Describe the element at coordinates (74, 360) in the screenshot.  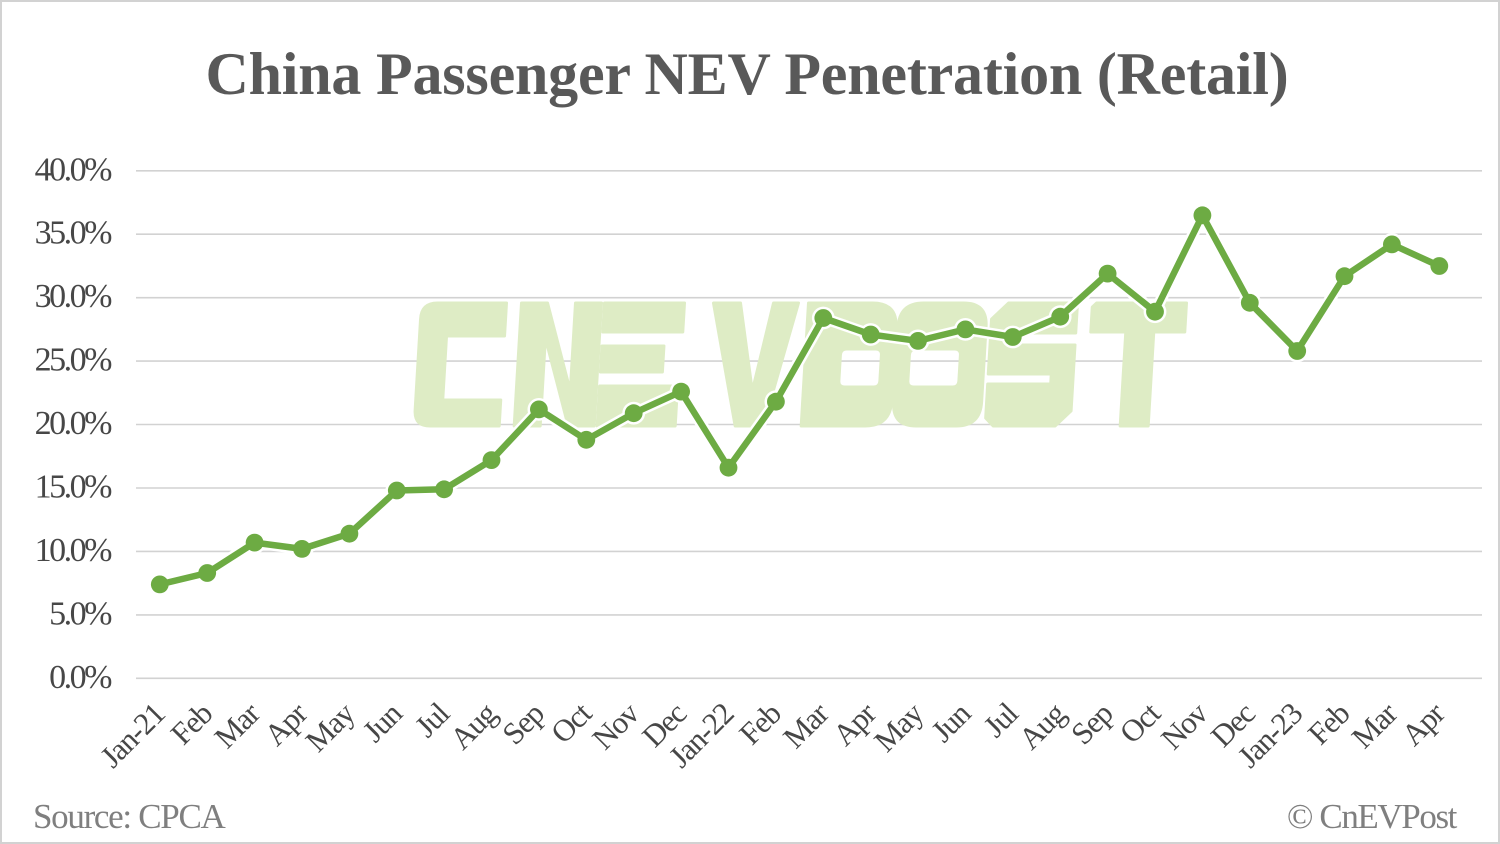
I see `svg-text: 25.0%` at that location.